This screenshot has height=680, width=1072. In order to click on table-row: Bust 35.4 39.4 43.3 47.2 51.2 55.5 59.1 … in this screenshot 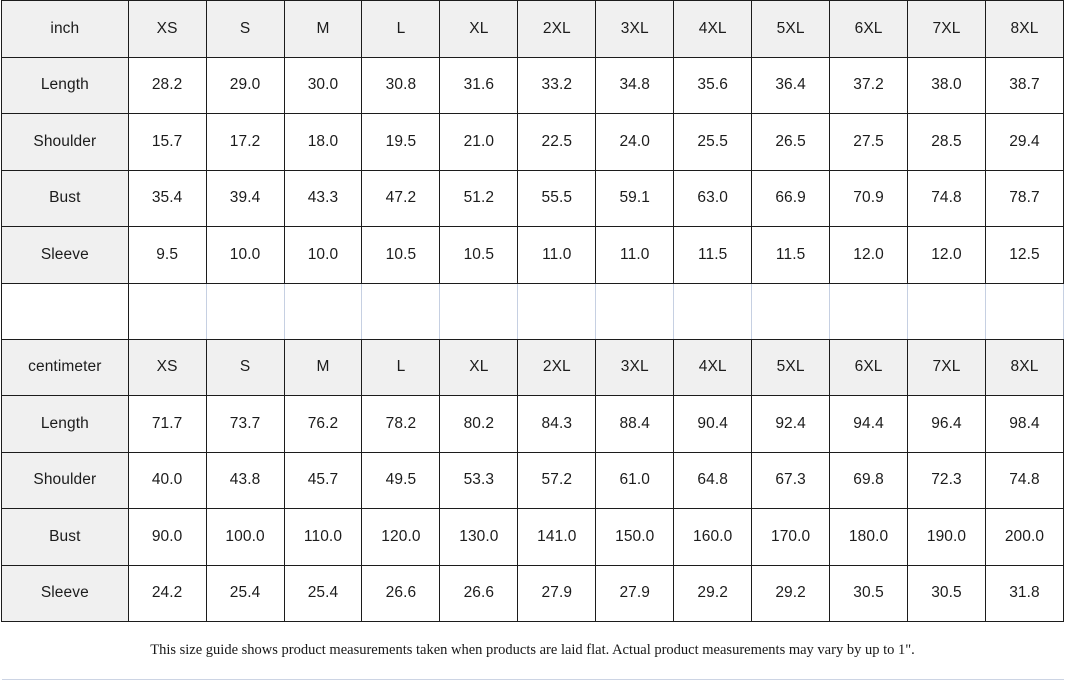, I will do `click(533, 198)`.